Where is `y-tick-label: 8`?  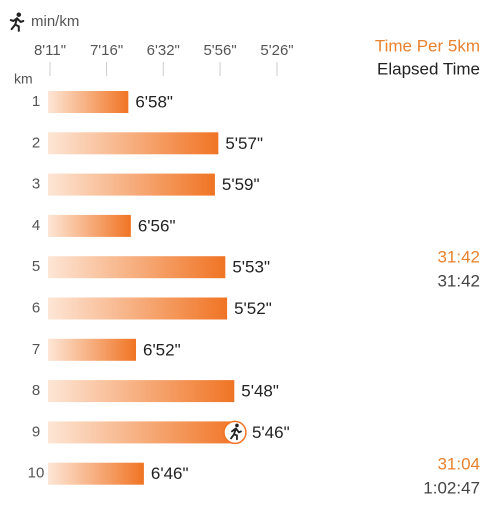
y-tick-label: 8 is located at coordinates (36, 390).